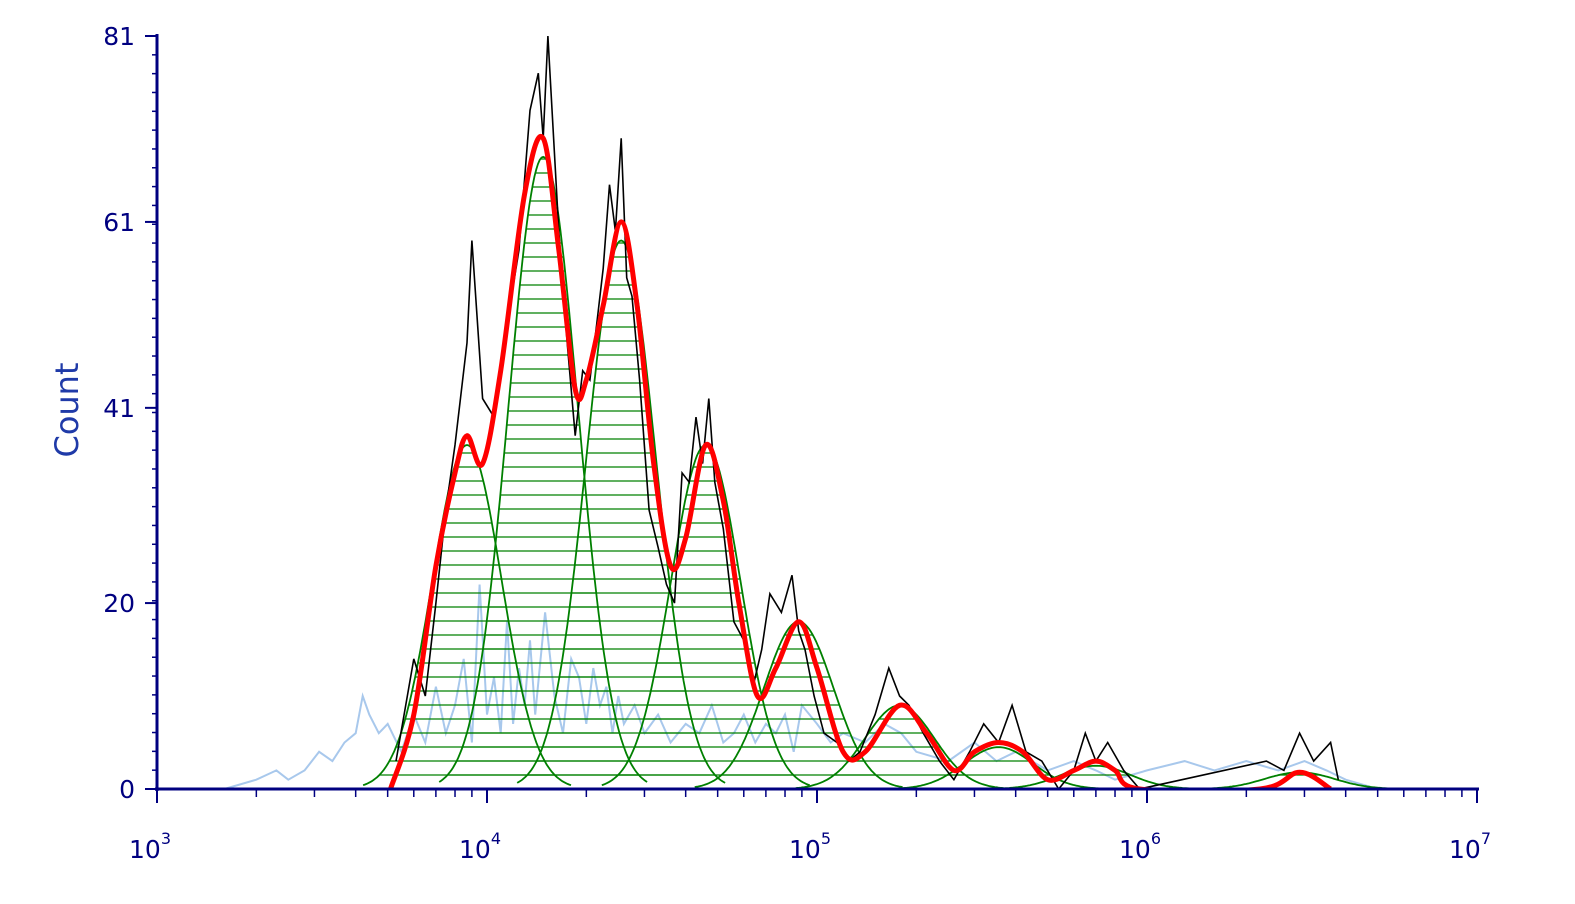 The image size is (1575, 904). I want to click on x-tick-label: 10⁶, so click(1140, 846).